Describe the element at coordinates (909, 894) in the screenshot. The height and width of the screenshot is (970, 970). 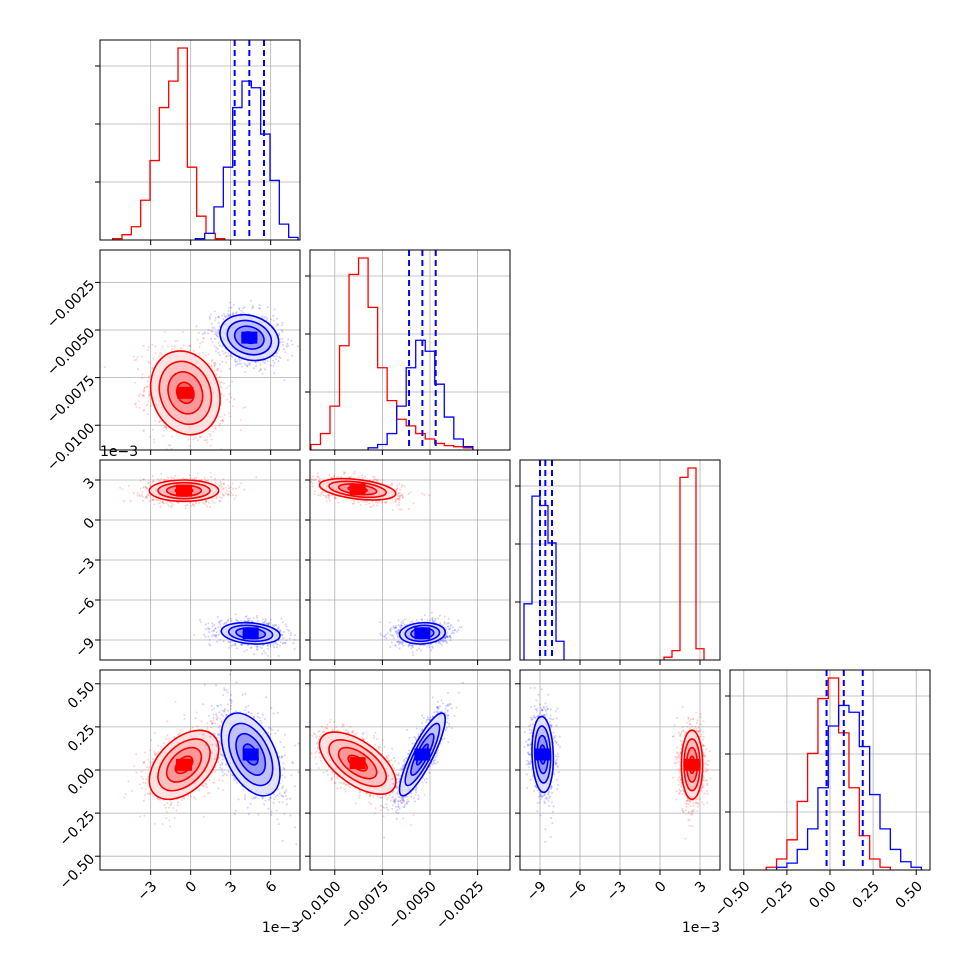
I see `x-tick-label: 0.50` at that location.